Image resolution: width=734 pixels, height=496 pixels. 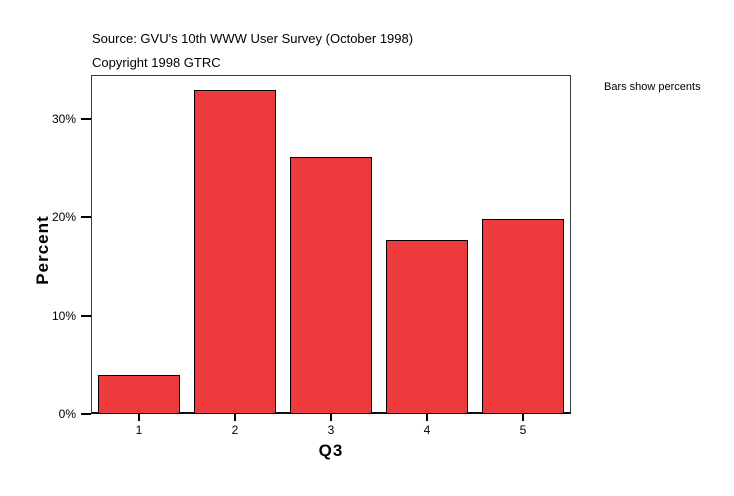 What do you see at coordinates (331, 450) in the screenshot?
I see `x-axis-title: Q3` at bounding box center [331, 450].